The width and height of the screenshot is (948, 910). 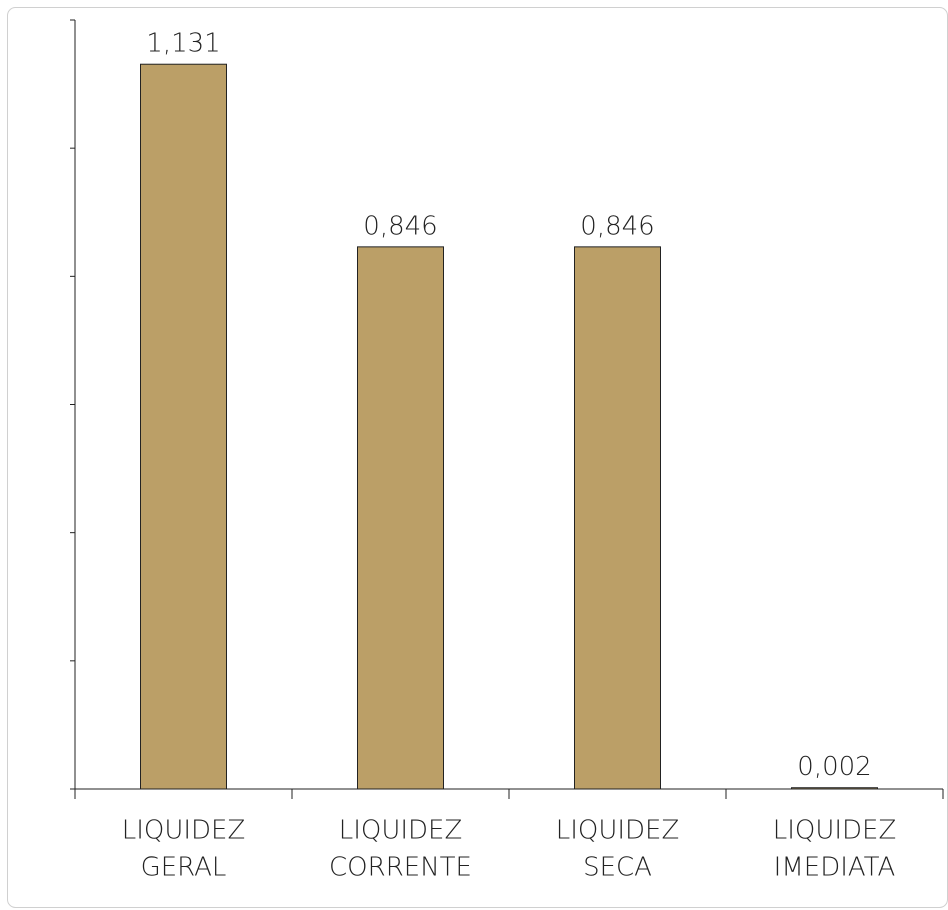 I want to click on x-tick-label: IMEDIATA, so click(x=835, y=868).